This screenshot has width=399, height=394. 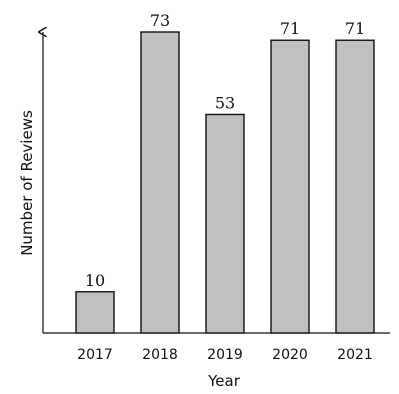 I want to click on bar-2019, so click(x=225, y=223).